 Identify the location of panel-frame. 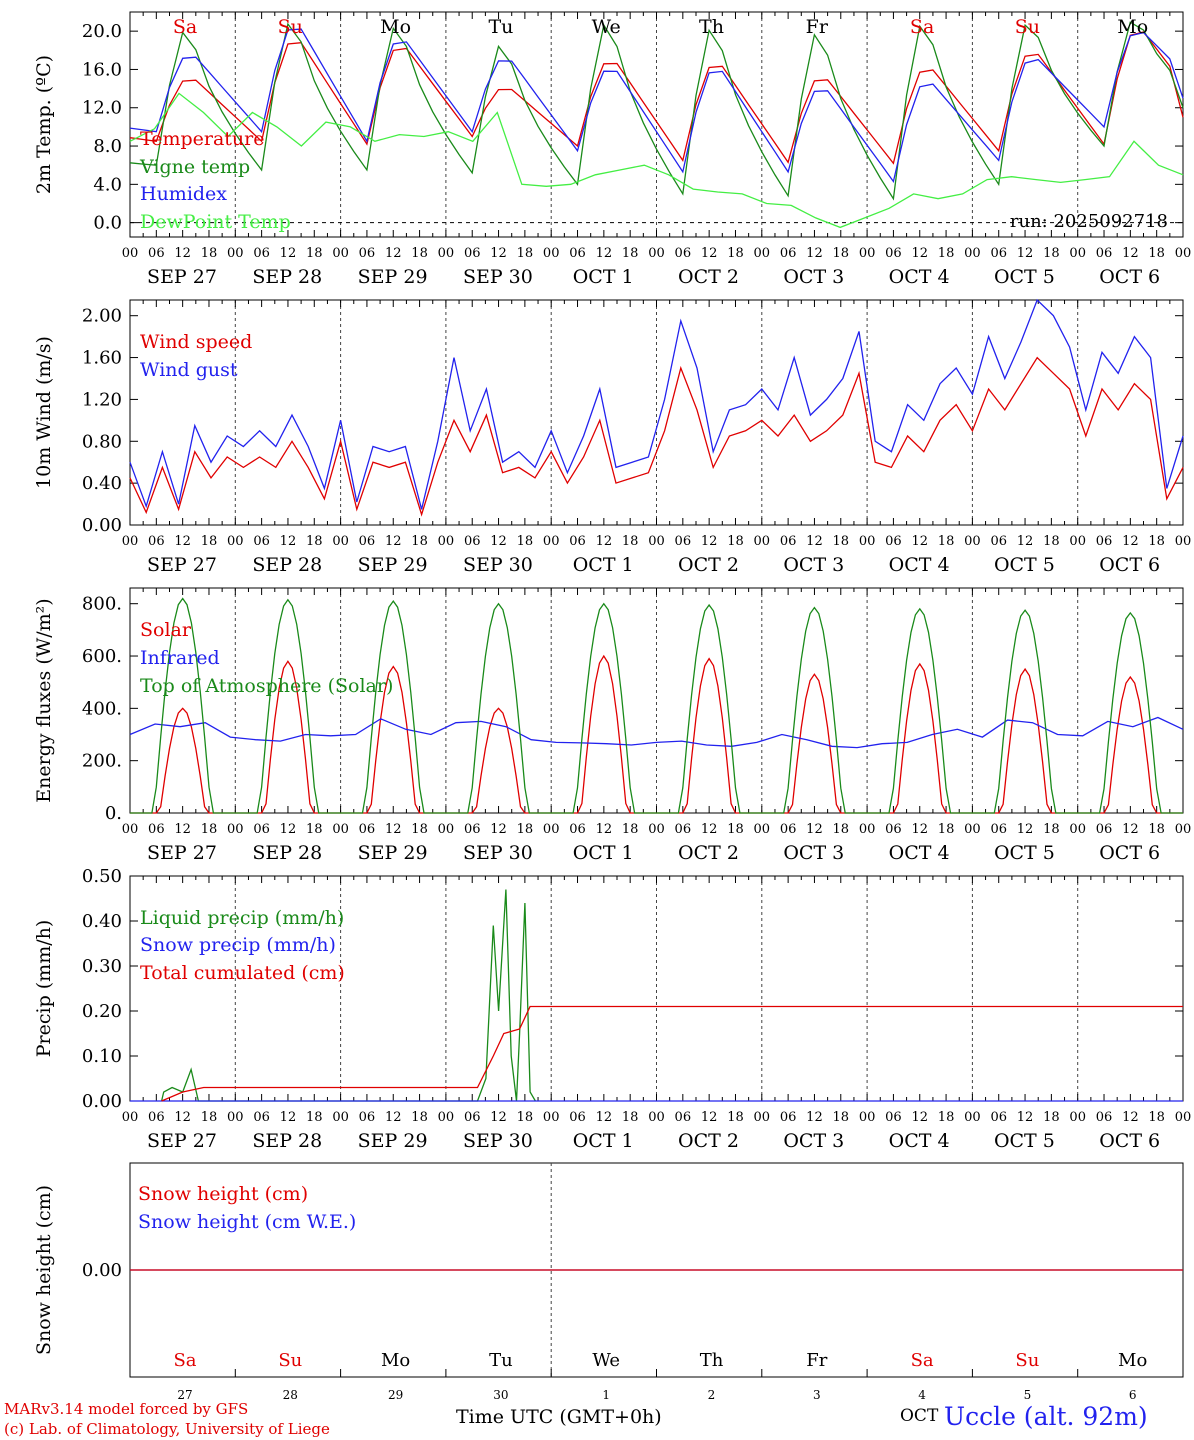
(656, 700).